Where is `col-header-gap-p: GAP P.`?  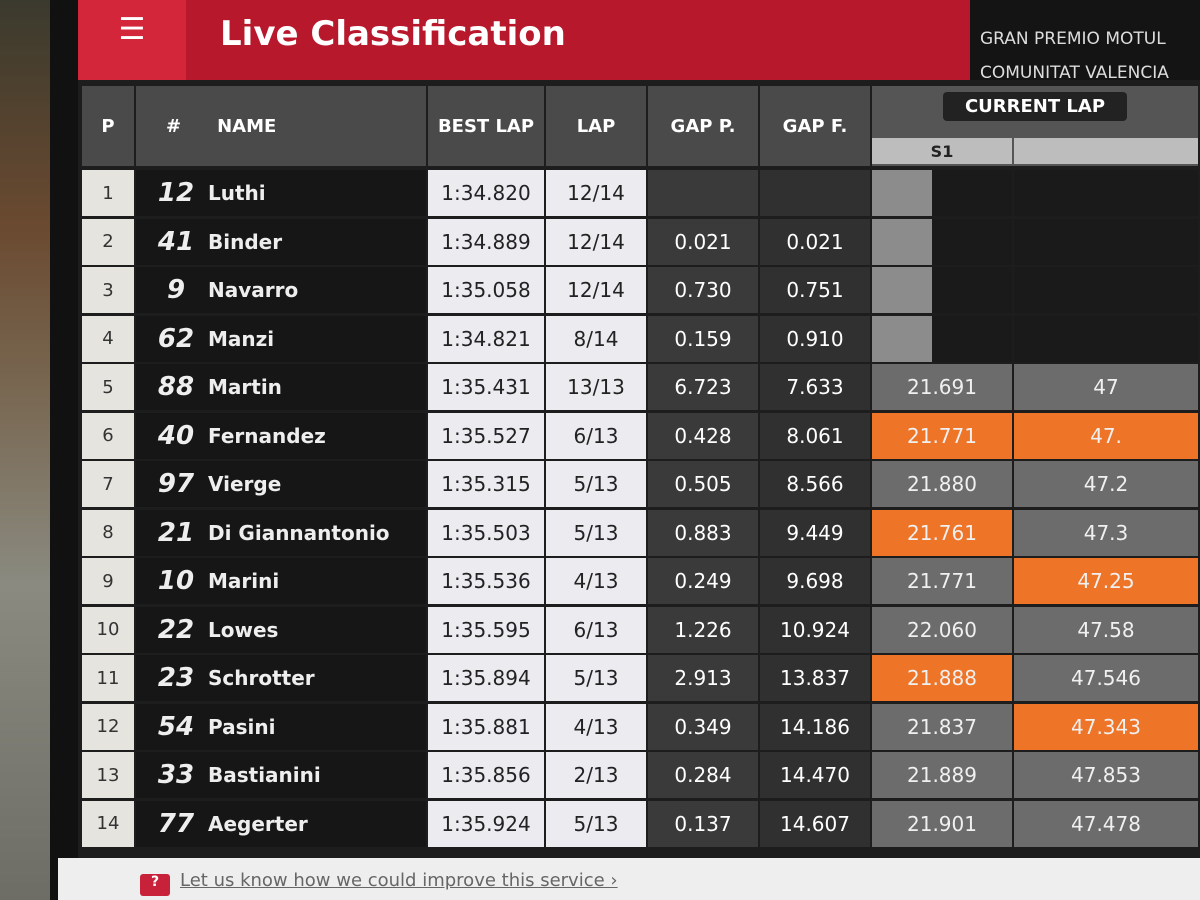
col-header-gap-p: GAP P. is located at coordinates (703, 126).